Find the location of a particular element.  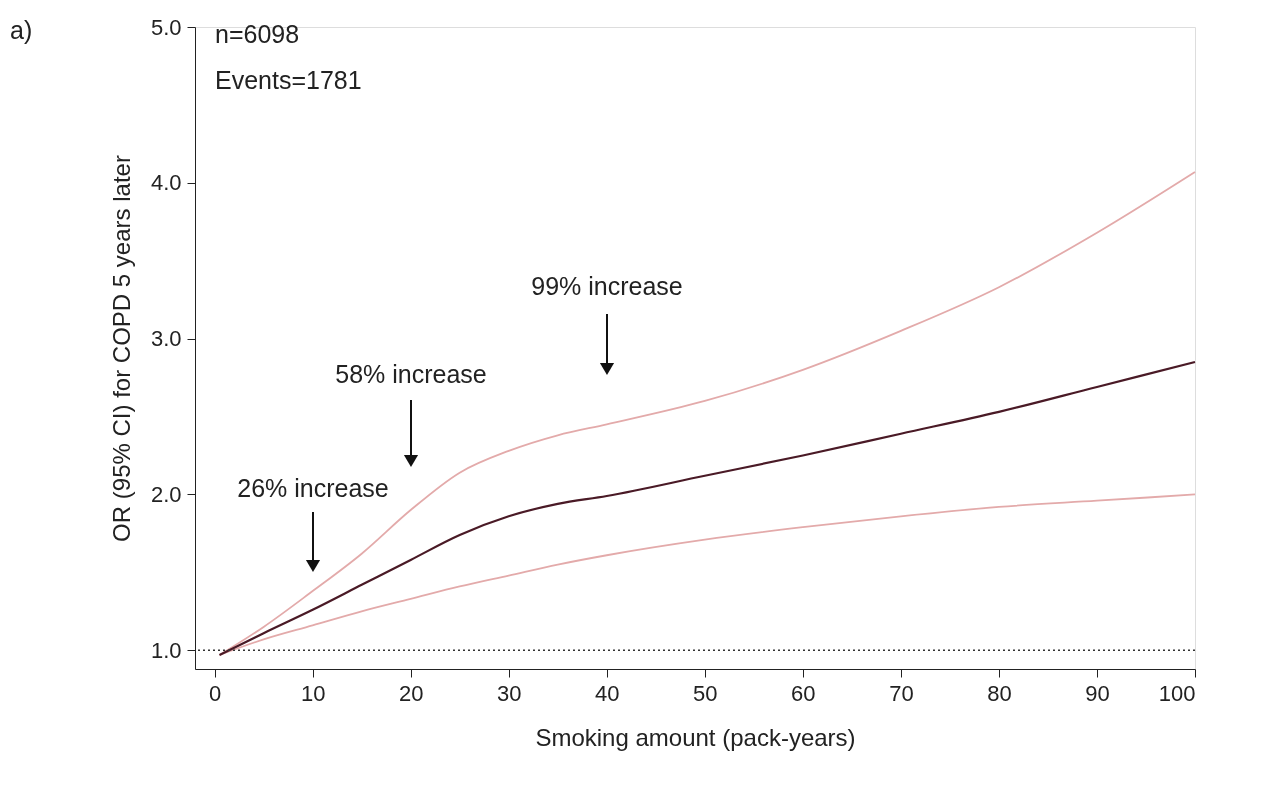

annotation: 26% increase is located at coordinates (313, 488).